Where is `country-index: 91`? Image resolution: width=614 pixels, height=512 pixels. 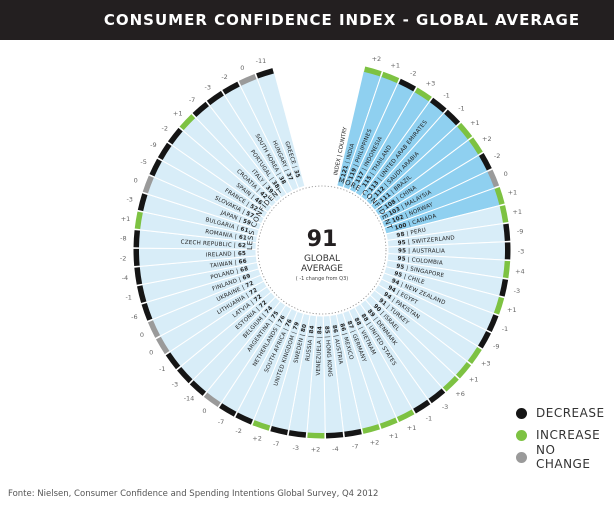 country-index: 91 is located at coordinates (383, 302).